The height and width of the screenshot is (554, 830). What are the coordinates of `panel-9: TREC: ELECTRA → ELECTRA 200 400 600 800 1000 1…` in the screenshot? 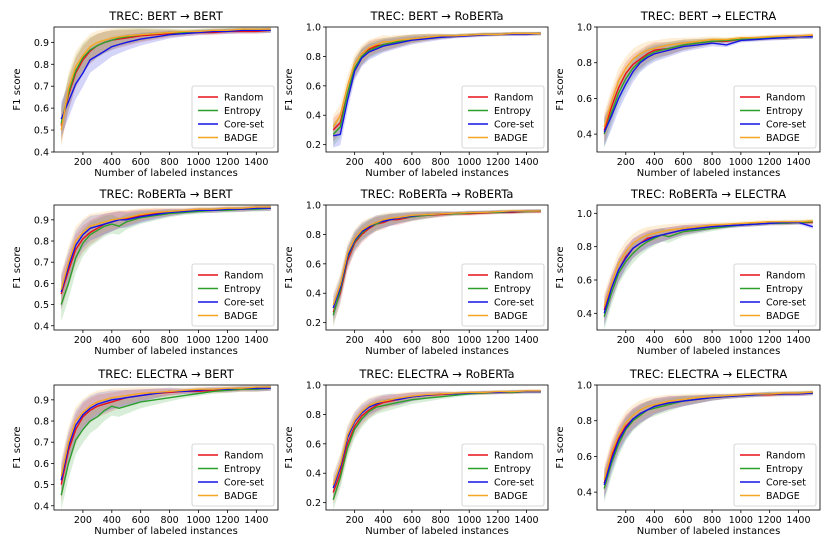 It's located at (688, 452).